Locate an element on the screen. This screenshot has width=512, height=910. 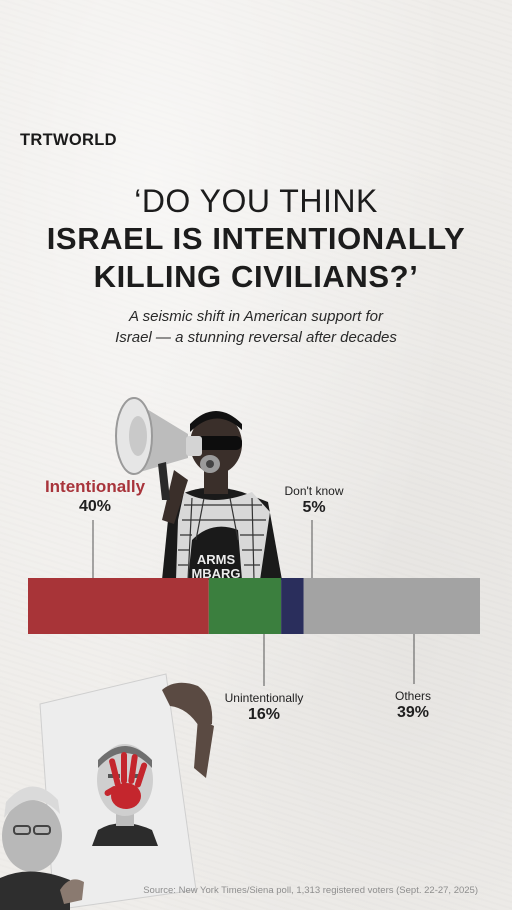
bar-segment-others is located at coordinates (391, 606).